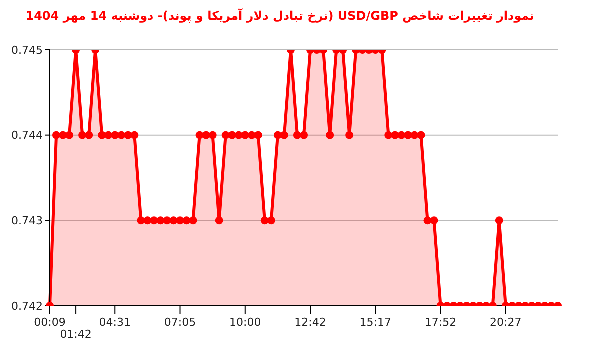  What do you see at coordinates (76, 334) in the screenshot?
I see `x-tick-label: 01:42` at bounding box center [76, 334].